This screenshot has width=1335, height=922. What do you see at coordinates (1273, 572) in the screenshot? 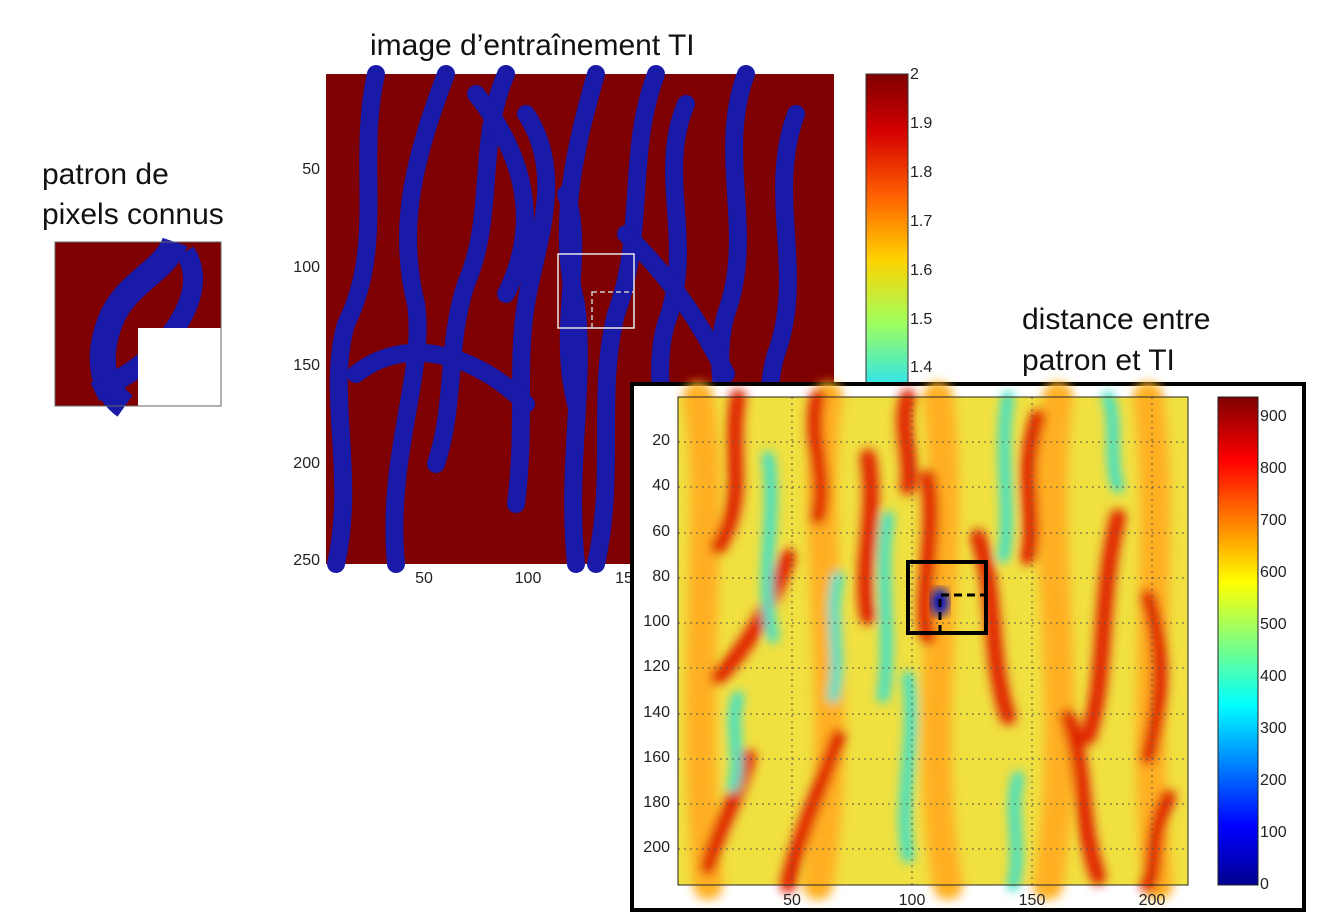
I see `distance-cb-tick: 600` at bounding box center [1273, 572].